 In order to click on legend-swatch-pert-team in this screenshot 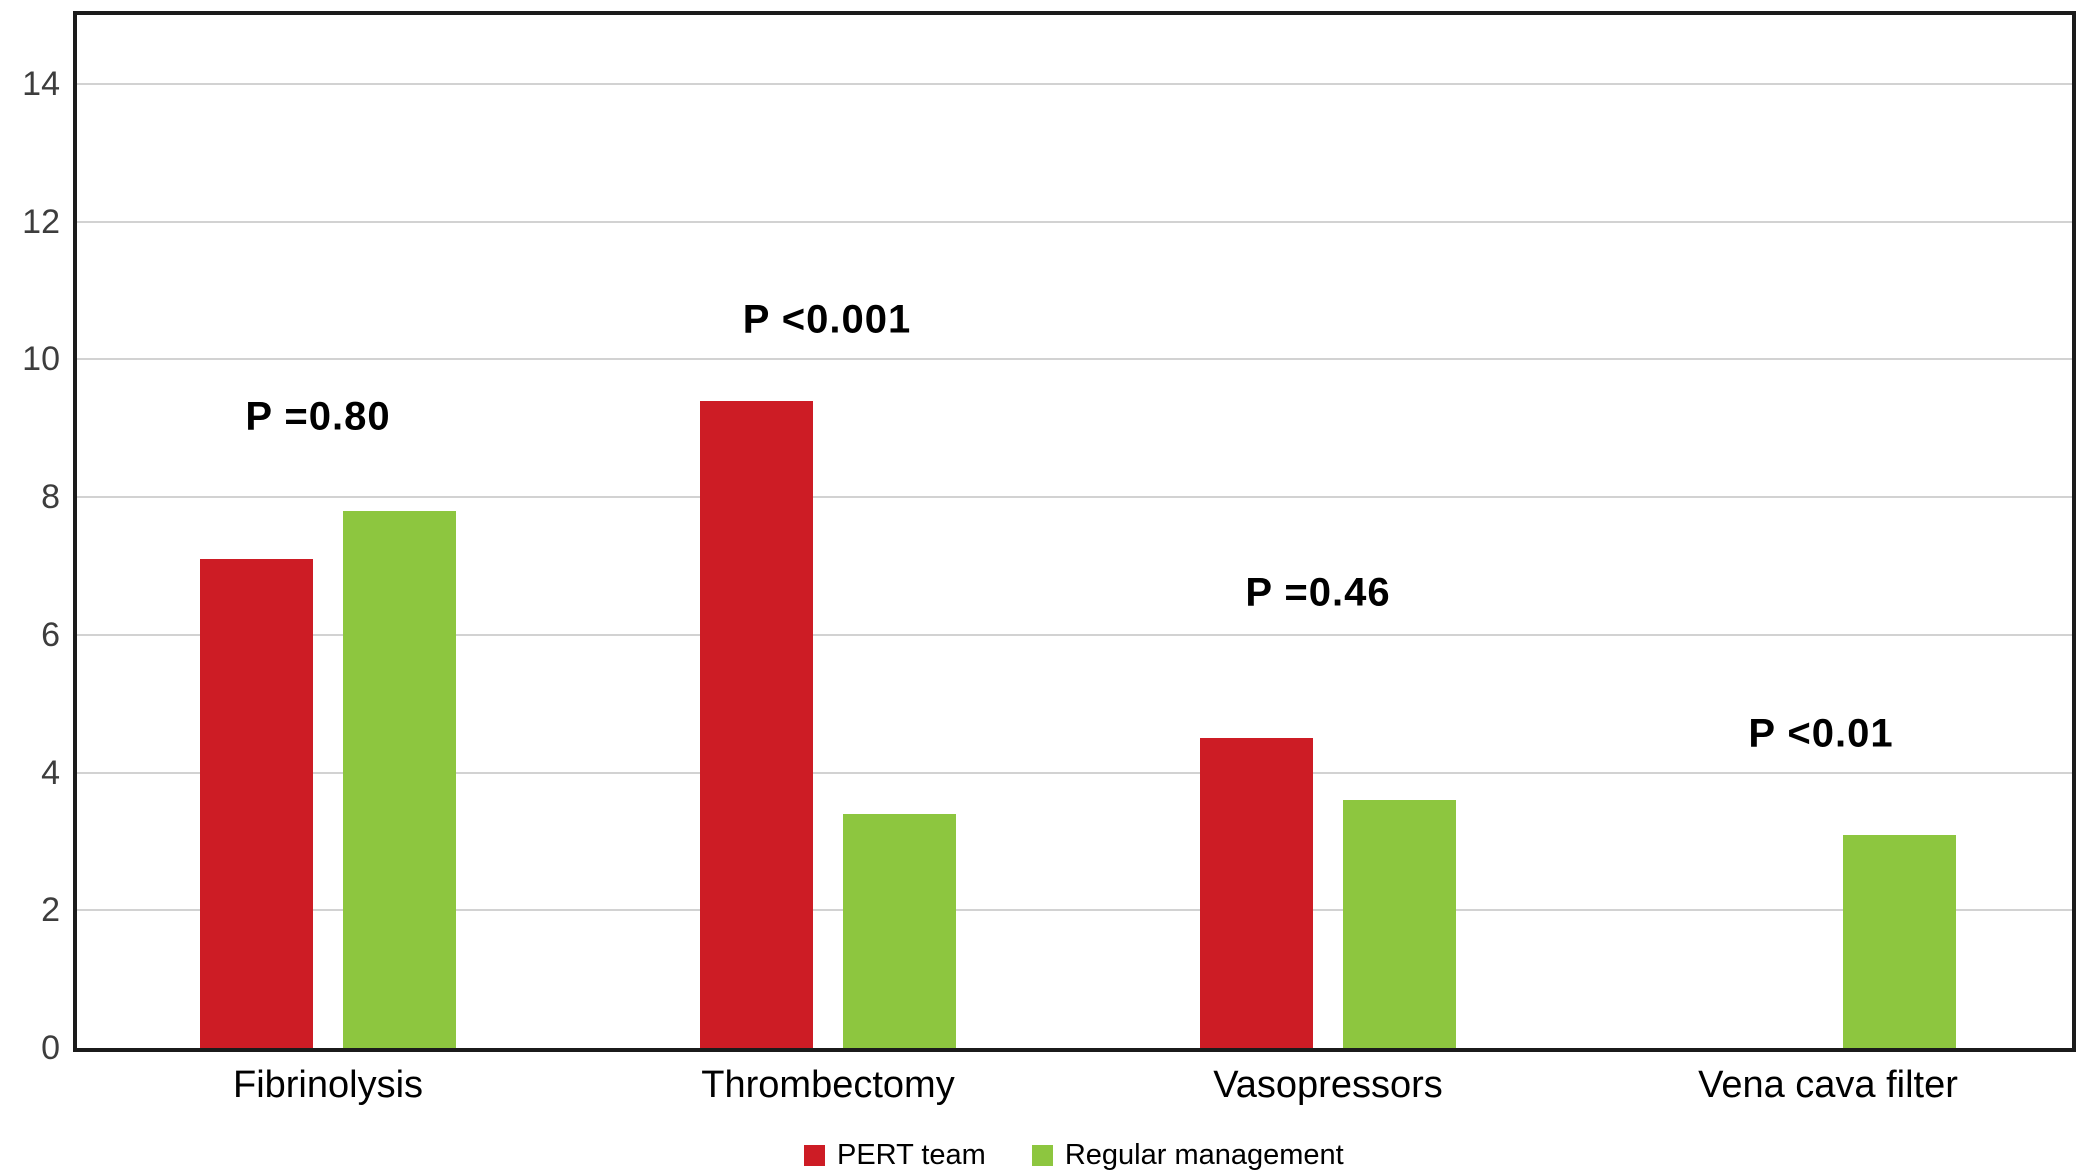, I will do `click(814, 1155)`.